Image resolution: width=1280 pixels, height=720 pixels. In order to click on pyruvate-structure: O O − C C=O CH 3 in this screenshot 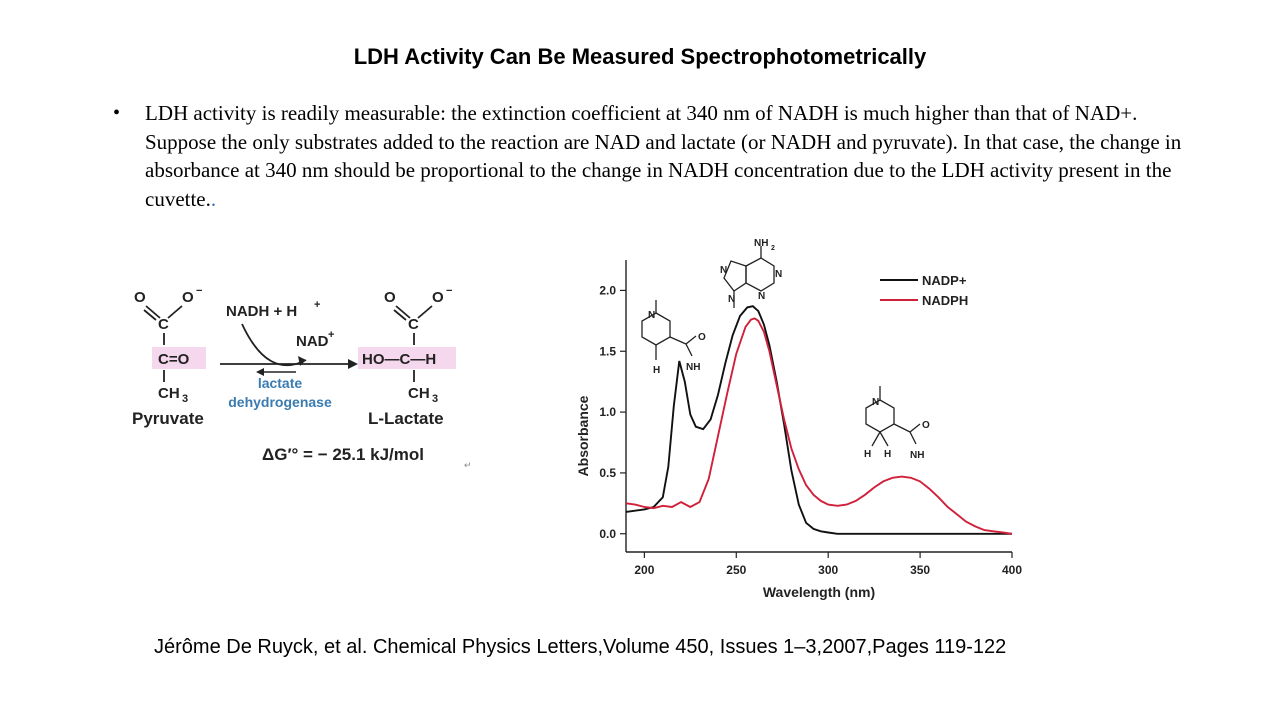, I will do `click(170, 345)`.